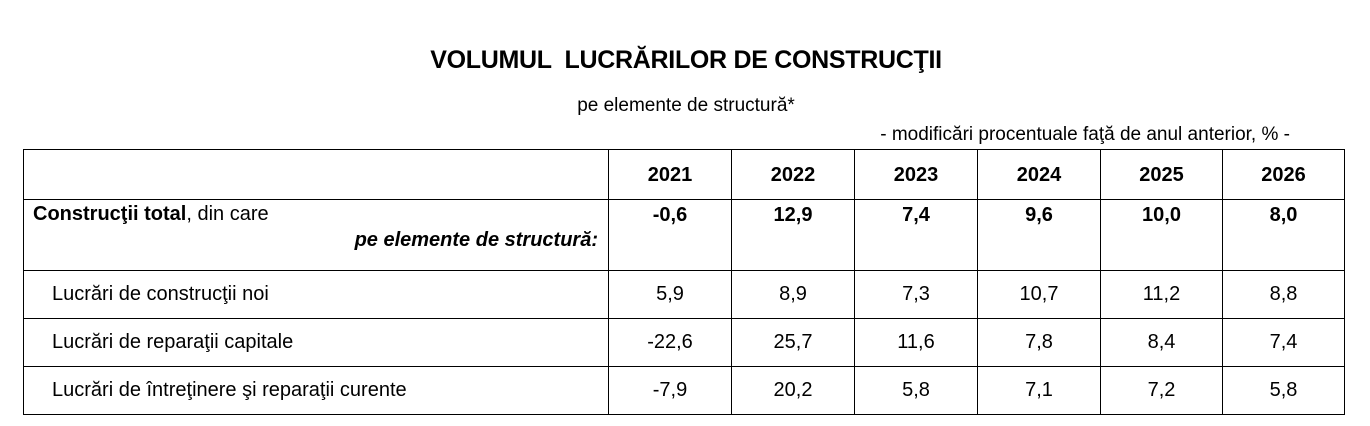  Describe the element at coordinates (793, 294) in the screenshot. I see `table-cell: 8,9` at that location.